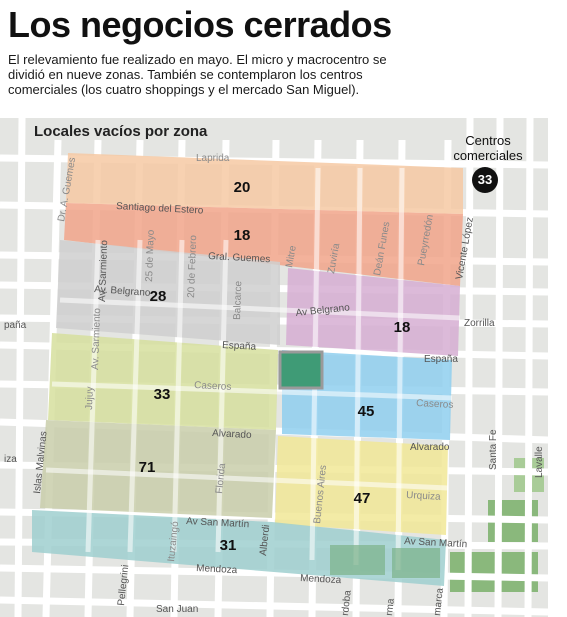 This screenshot has height=617, width=567. What do you see at coordinates (488, 155) in the screenshot?
I see `centros-comerciales-label-line: comerciales` at bounding box center [488, 155].